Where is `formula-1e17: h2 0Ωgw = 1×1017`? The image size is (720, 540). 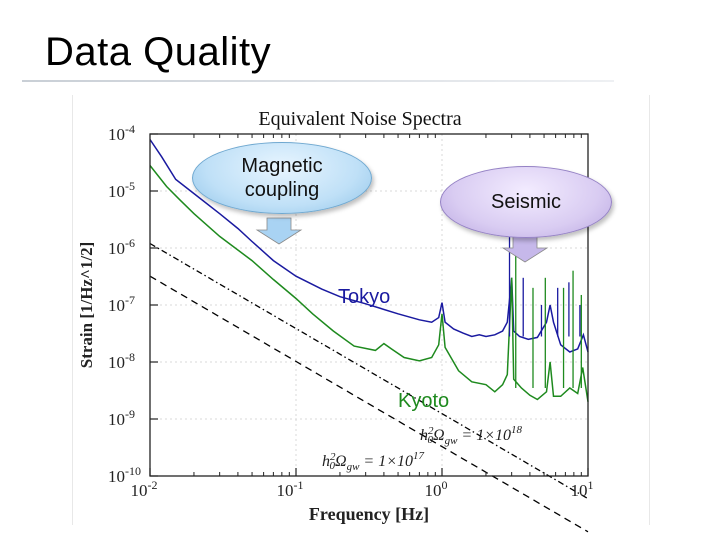 formula-1e17: h2 0Ωgw = 1×1017 is located at coordinates (373, 461).